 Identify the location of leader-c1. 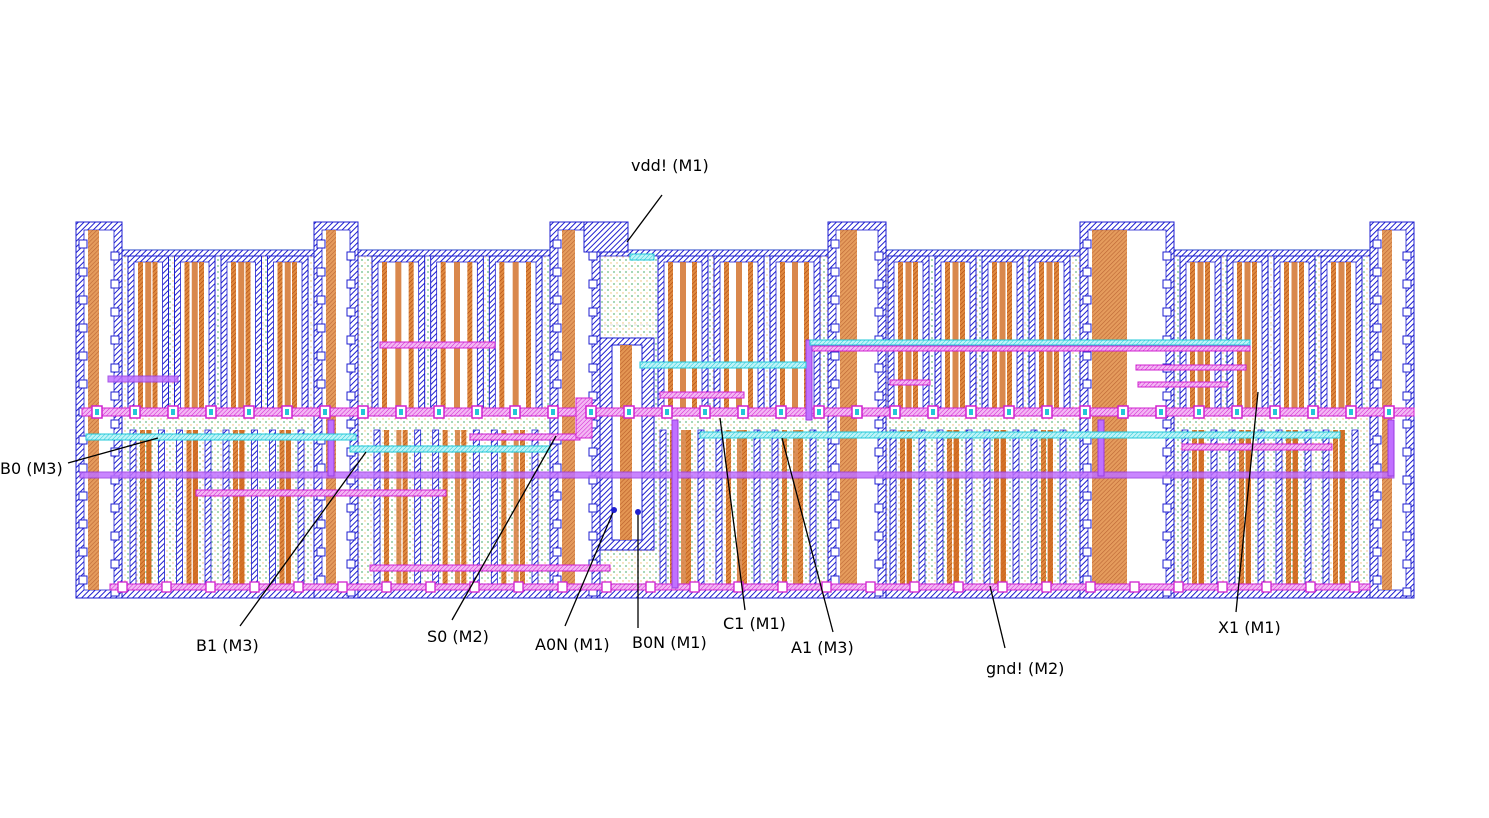
(732, 514).